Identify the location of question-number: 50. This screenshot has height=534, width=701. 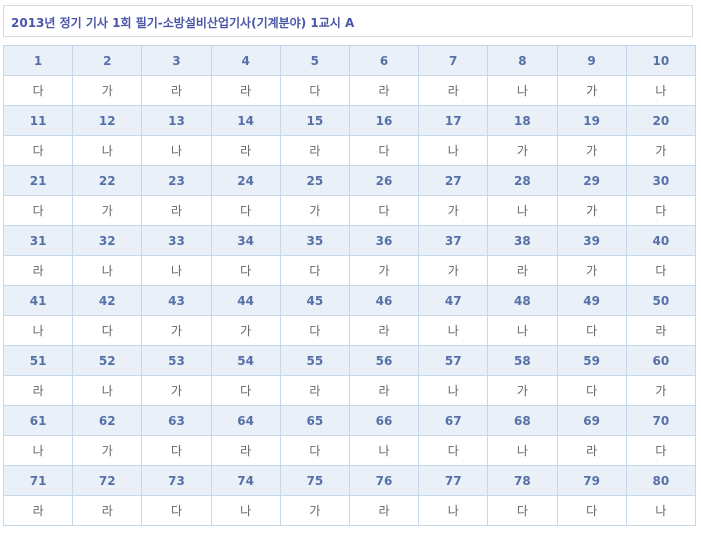
(661, 300).